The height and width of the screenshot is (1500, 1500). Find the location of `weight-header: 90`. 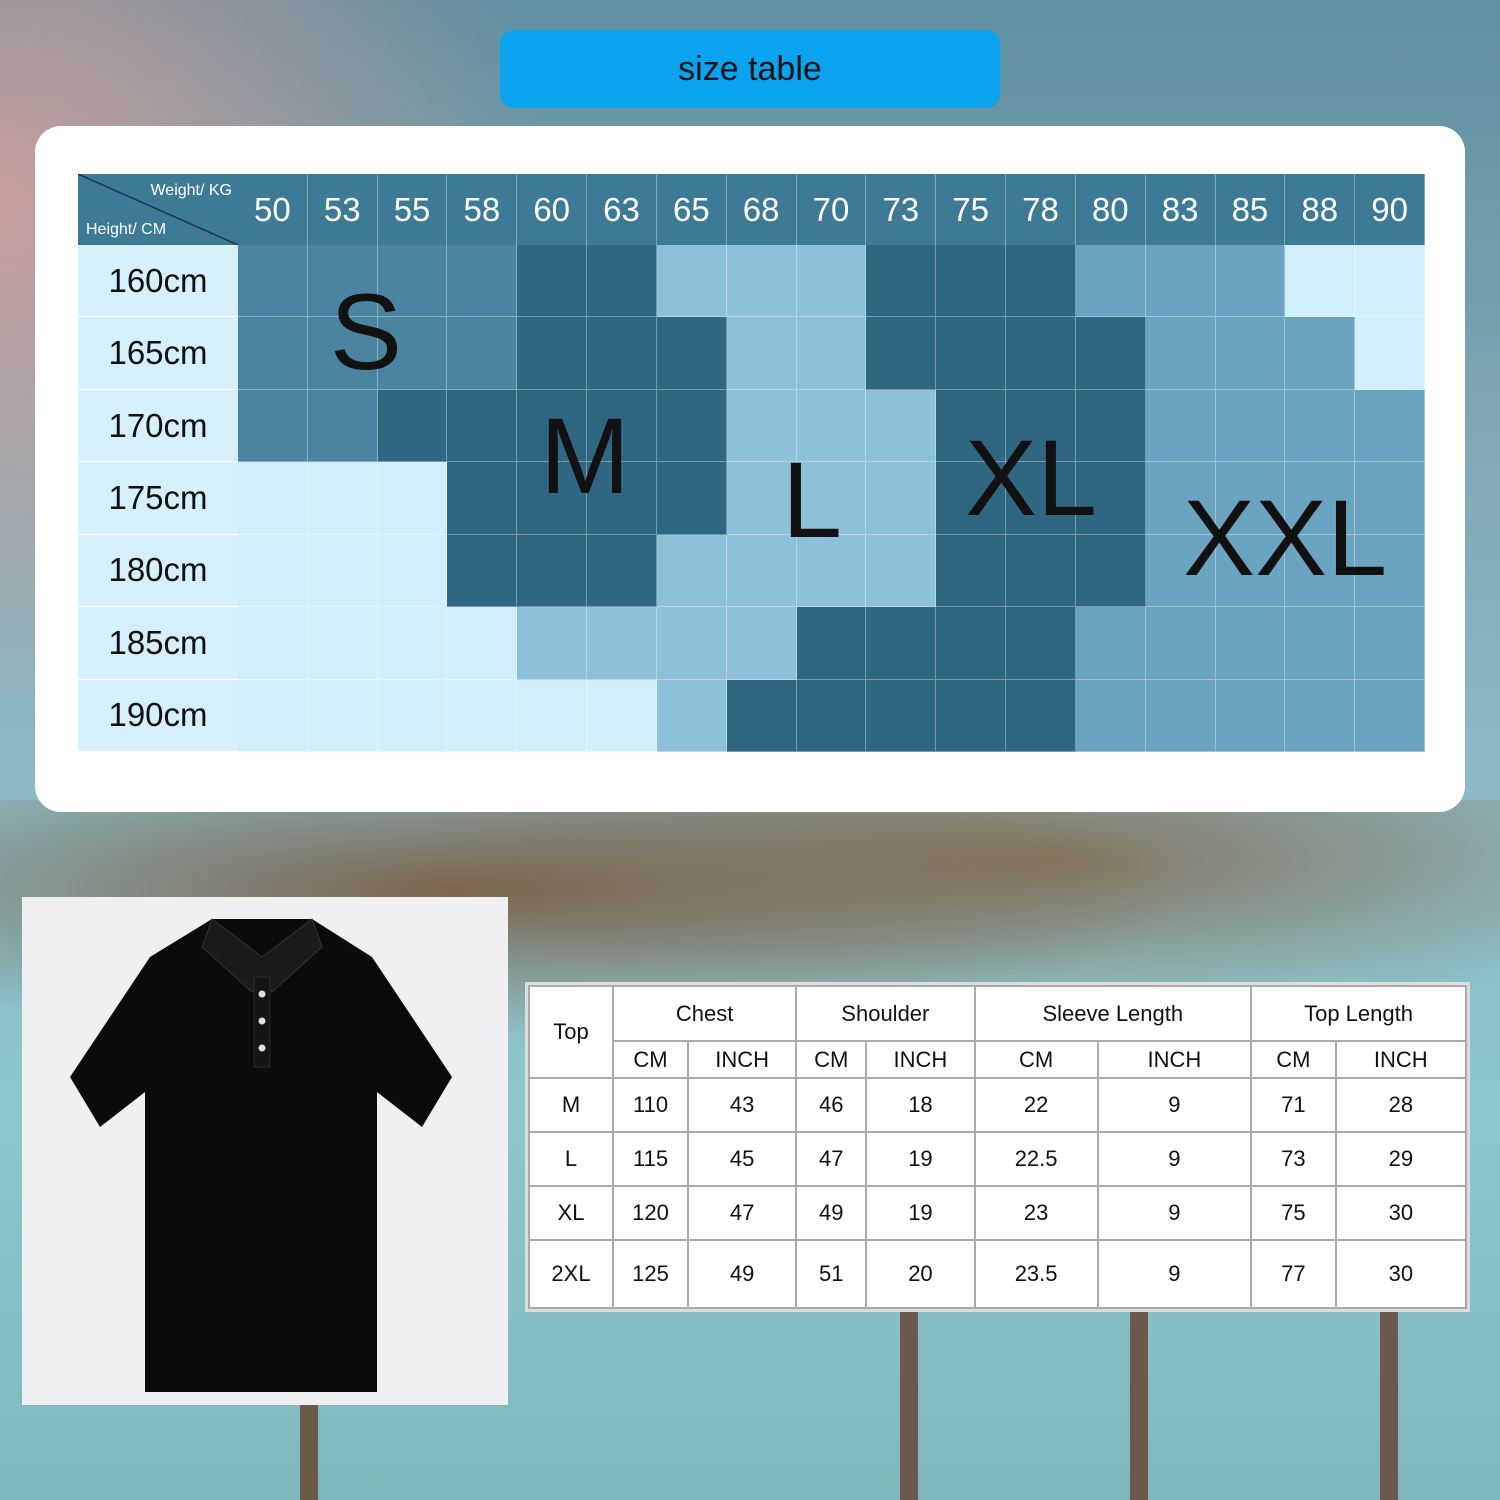

weight-header: 90 is located at coordinates (1390, 209).